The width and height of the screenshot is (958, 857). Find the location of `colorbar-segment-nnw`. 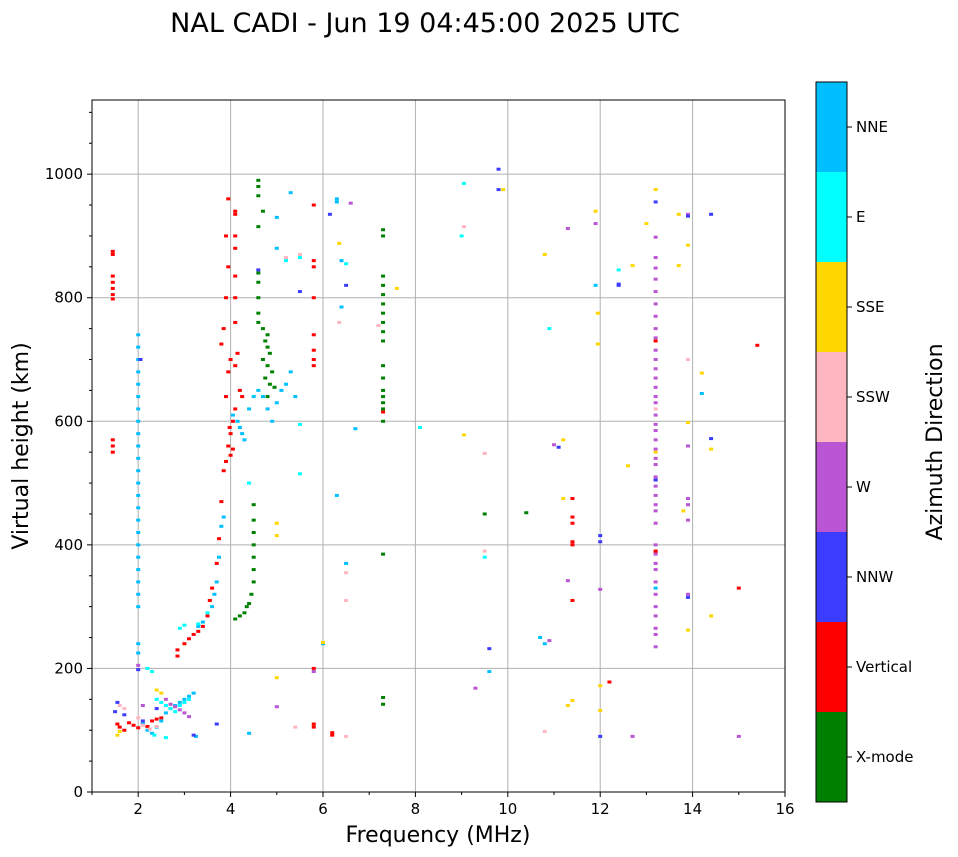

colorbar-segment-nnw is located at coordinates (831, 577).